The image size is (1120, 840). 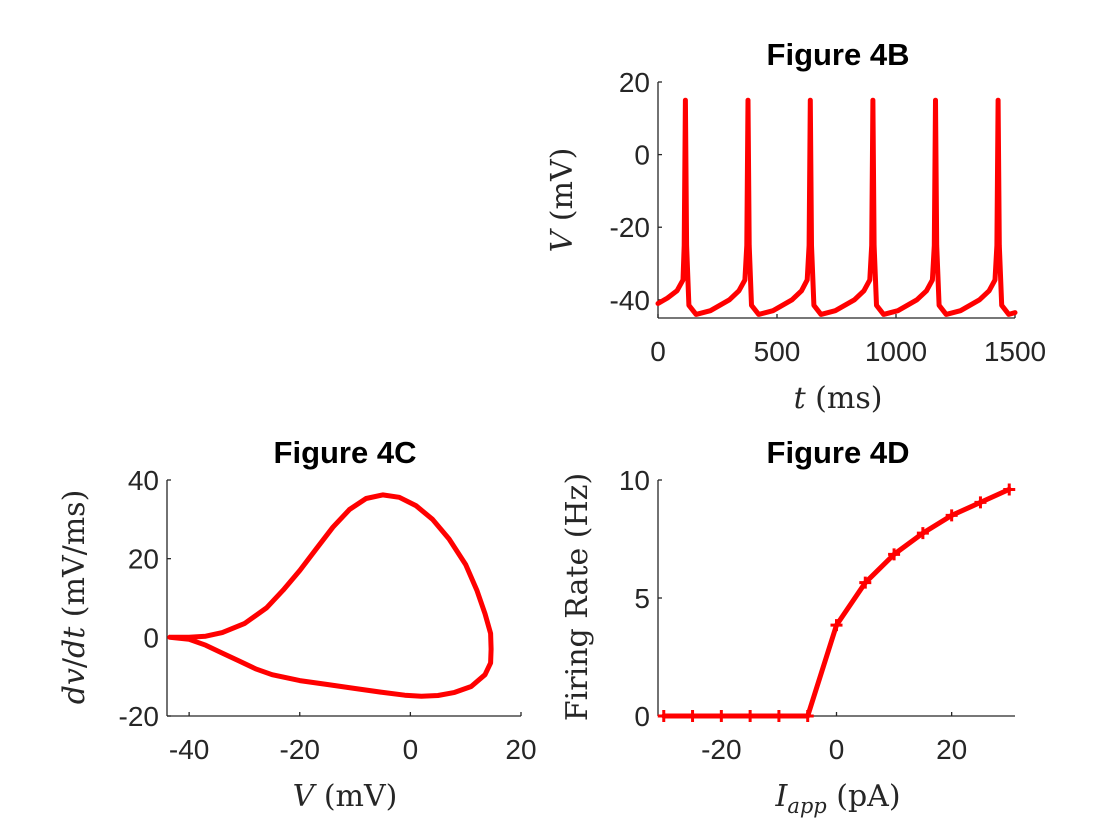 What do you see at coordinates (838, 398) in the screenshot?
I see `x-axis-label-4b: t (ms)` at bounding box center [838, 398].